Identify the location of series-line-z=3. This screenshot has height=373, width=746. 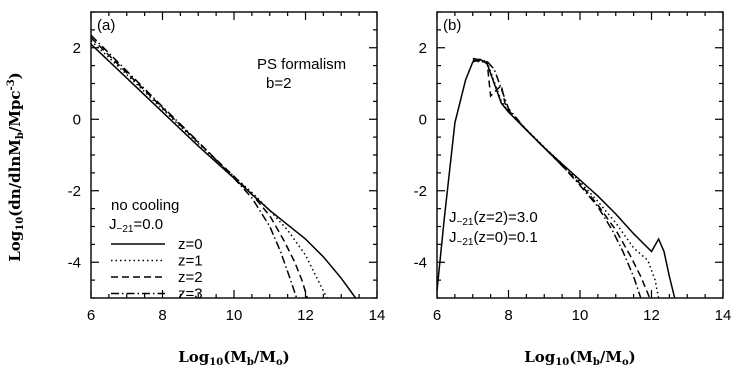
(557, 178).